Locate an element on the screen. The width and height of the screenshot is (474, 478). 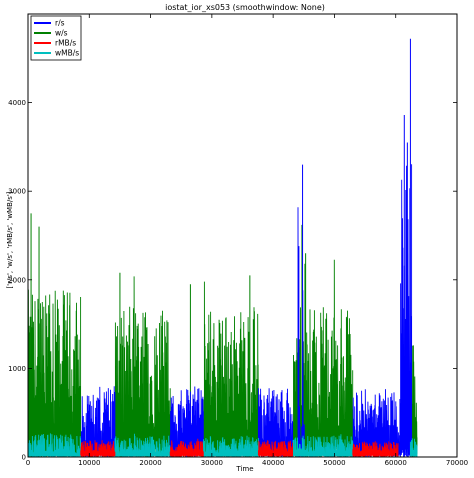
x-tick-label-7: 70000 is located at coordinates (457, 463).